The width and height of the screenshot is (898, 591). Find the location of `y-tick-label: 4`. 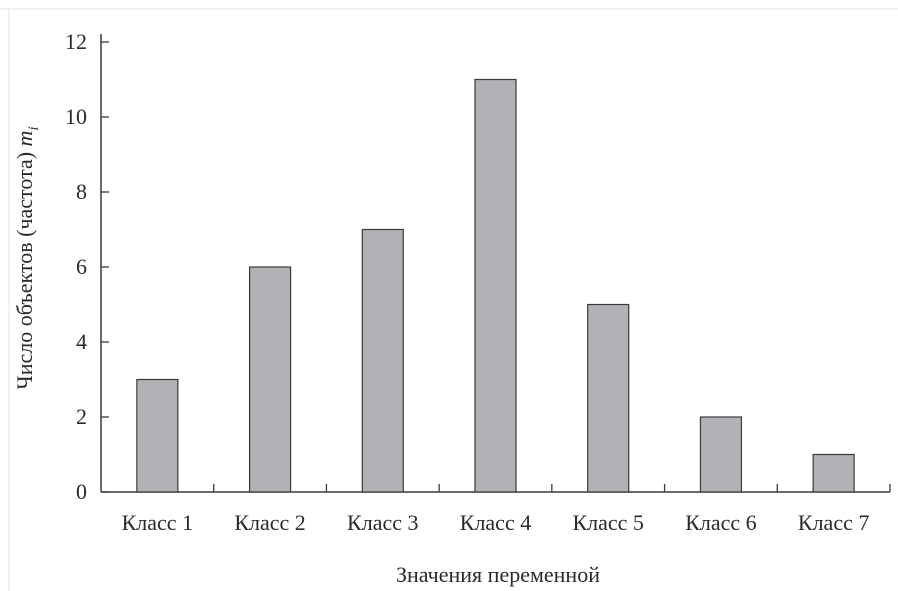

y-tick-label: 4 is located at coordinates (81, 341).